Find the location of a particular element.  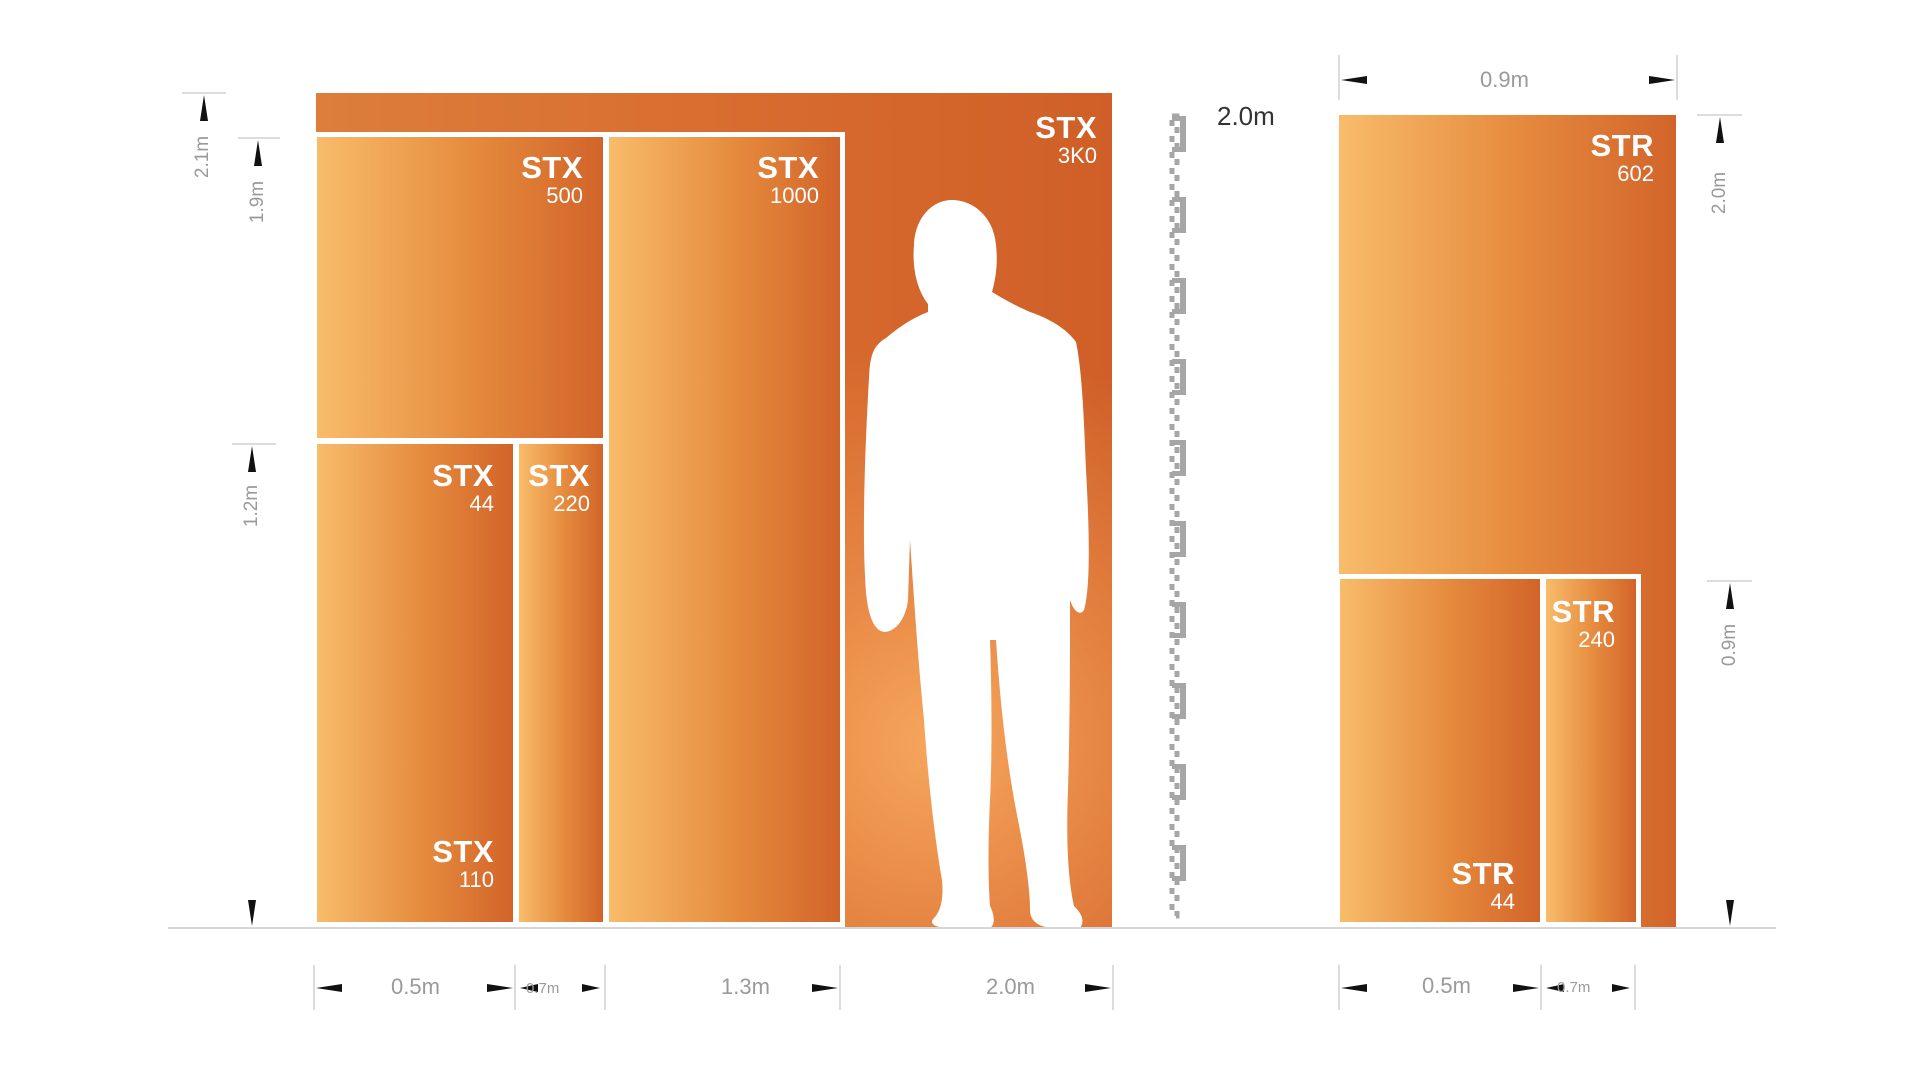

str-44-label: STR 44 is located at coordinates (1484, 885).